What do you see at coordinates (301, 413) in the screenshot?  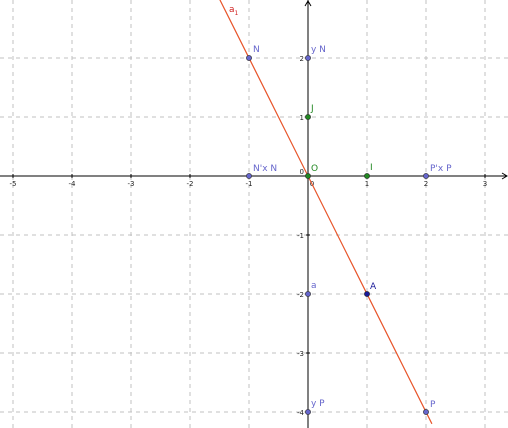 I see `y-tick-label: -4` at bounding box center [301, 413].